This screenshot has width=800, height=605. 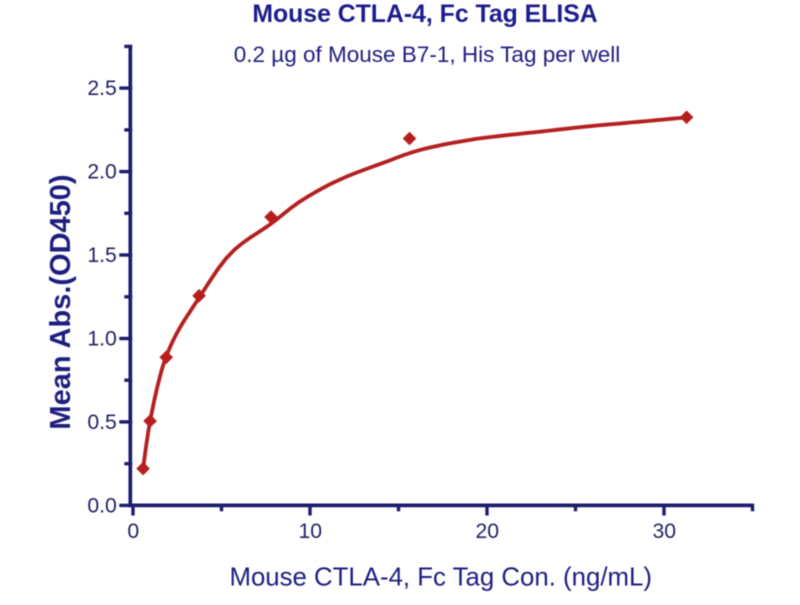 I want to click on svg-text: 1.0, so click(x=101, y=339).